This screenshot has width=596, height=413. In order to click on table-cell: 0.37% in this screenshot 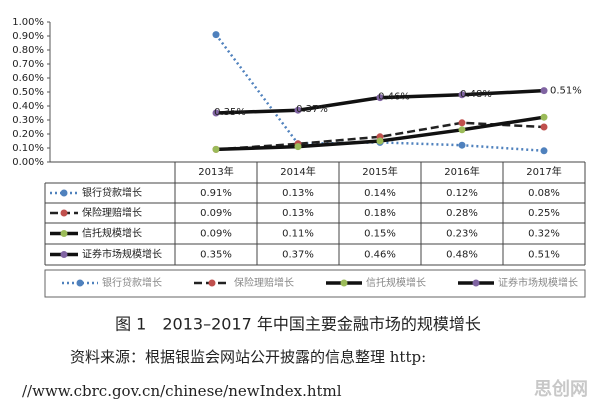, I will do `click(298, 255)`.